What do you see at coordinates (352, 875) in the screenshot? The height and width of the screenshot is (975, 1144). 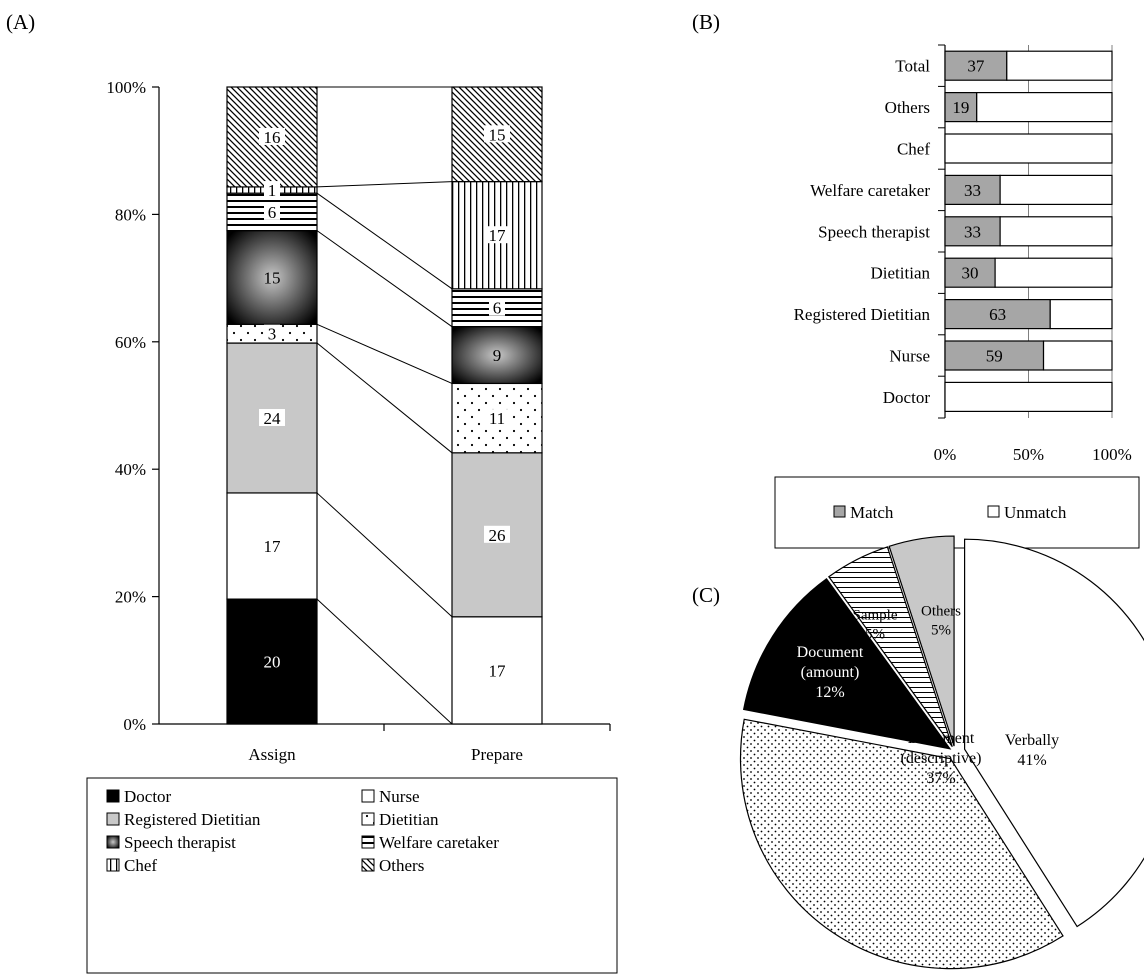 I see `legend-box` at bounding box center [352, 875].